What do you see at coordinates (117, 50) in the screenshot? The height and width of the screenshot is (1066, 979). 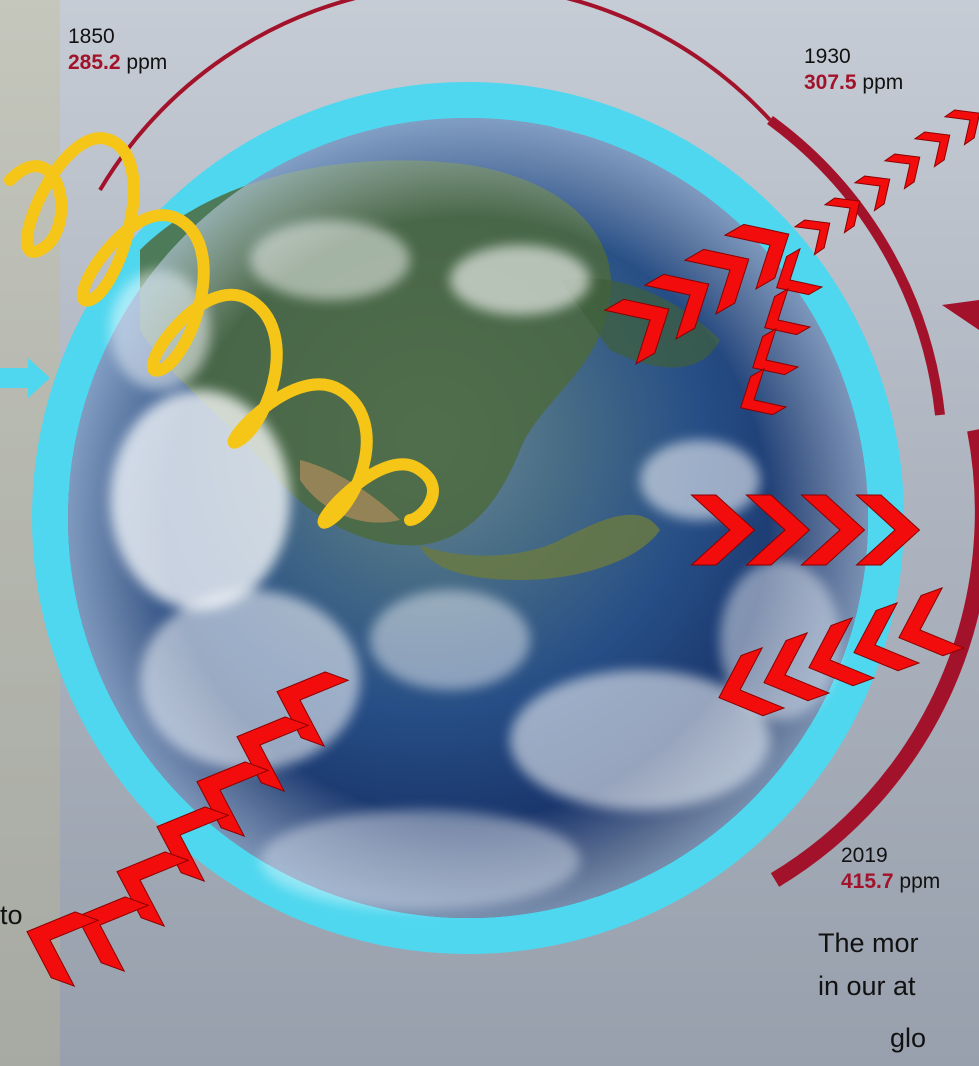 I see `timeline-label-1850: 1850 285.2 ppm` at bounding box center [117, 50].